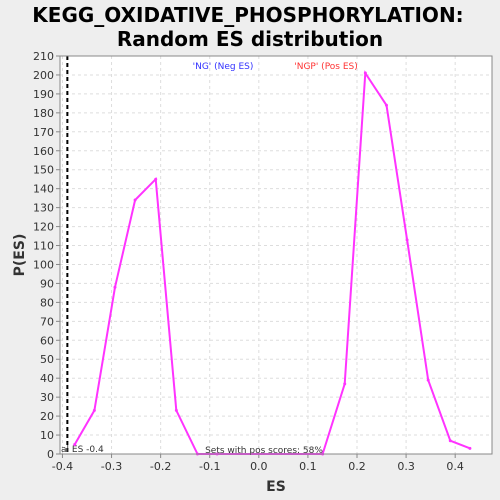 Image resolution: width=500 pixels, height=500 pixels. I want to click on x-tick-label: 0.4, so click(455, 466).